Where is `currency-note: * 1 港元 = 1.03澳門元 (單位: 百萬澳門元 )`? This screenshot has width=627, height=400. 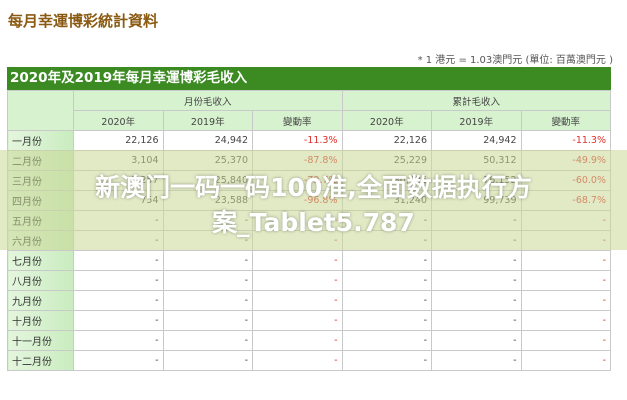 currency-note: * 1 港元 = 1.03澳門元 (單位: 百萬澳門元 ) is located at coordinates (515, 60).